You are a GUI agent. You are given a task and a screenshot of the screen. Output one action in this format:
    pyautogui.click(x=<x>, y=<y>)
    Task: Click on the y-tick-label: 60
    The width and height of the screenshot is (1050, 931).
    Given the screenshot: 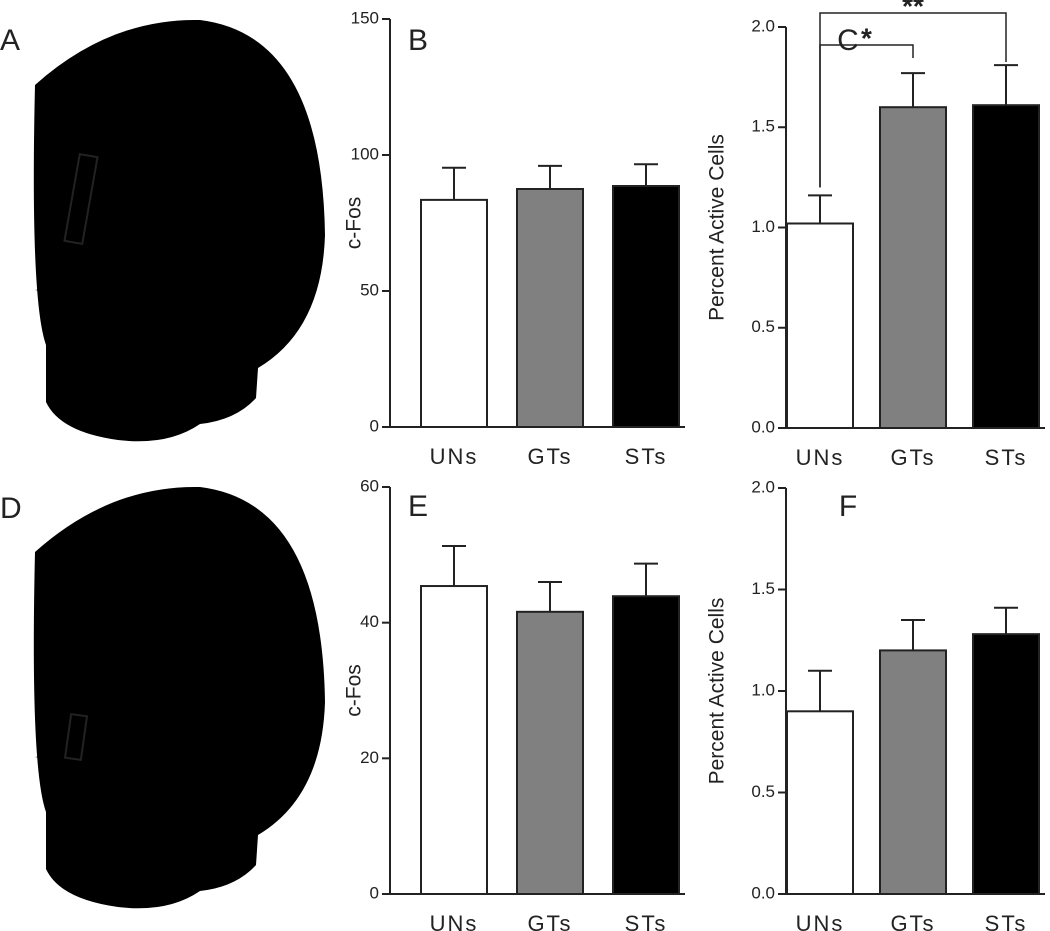 What is the action you would take?
    pyautogui.click(x=369, y=485)
    